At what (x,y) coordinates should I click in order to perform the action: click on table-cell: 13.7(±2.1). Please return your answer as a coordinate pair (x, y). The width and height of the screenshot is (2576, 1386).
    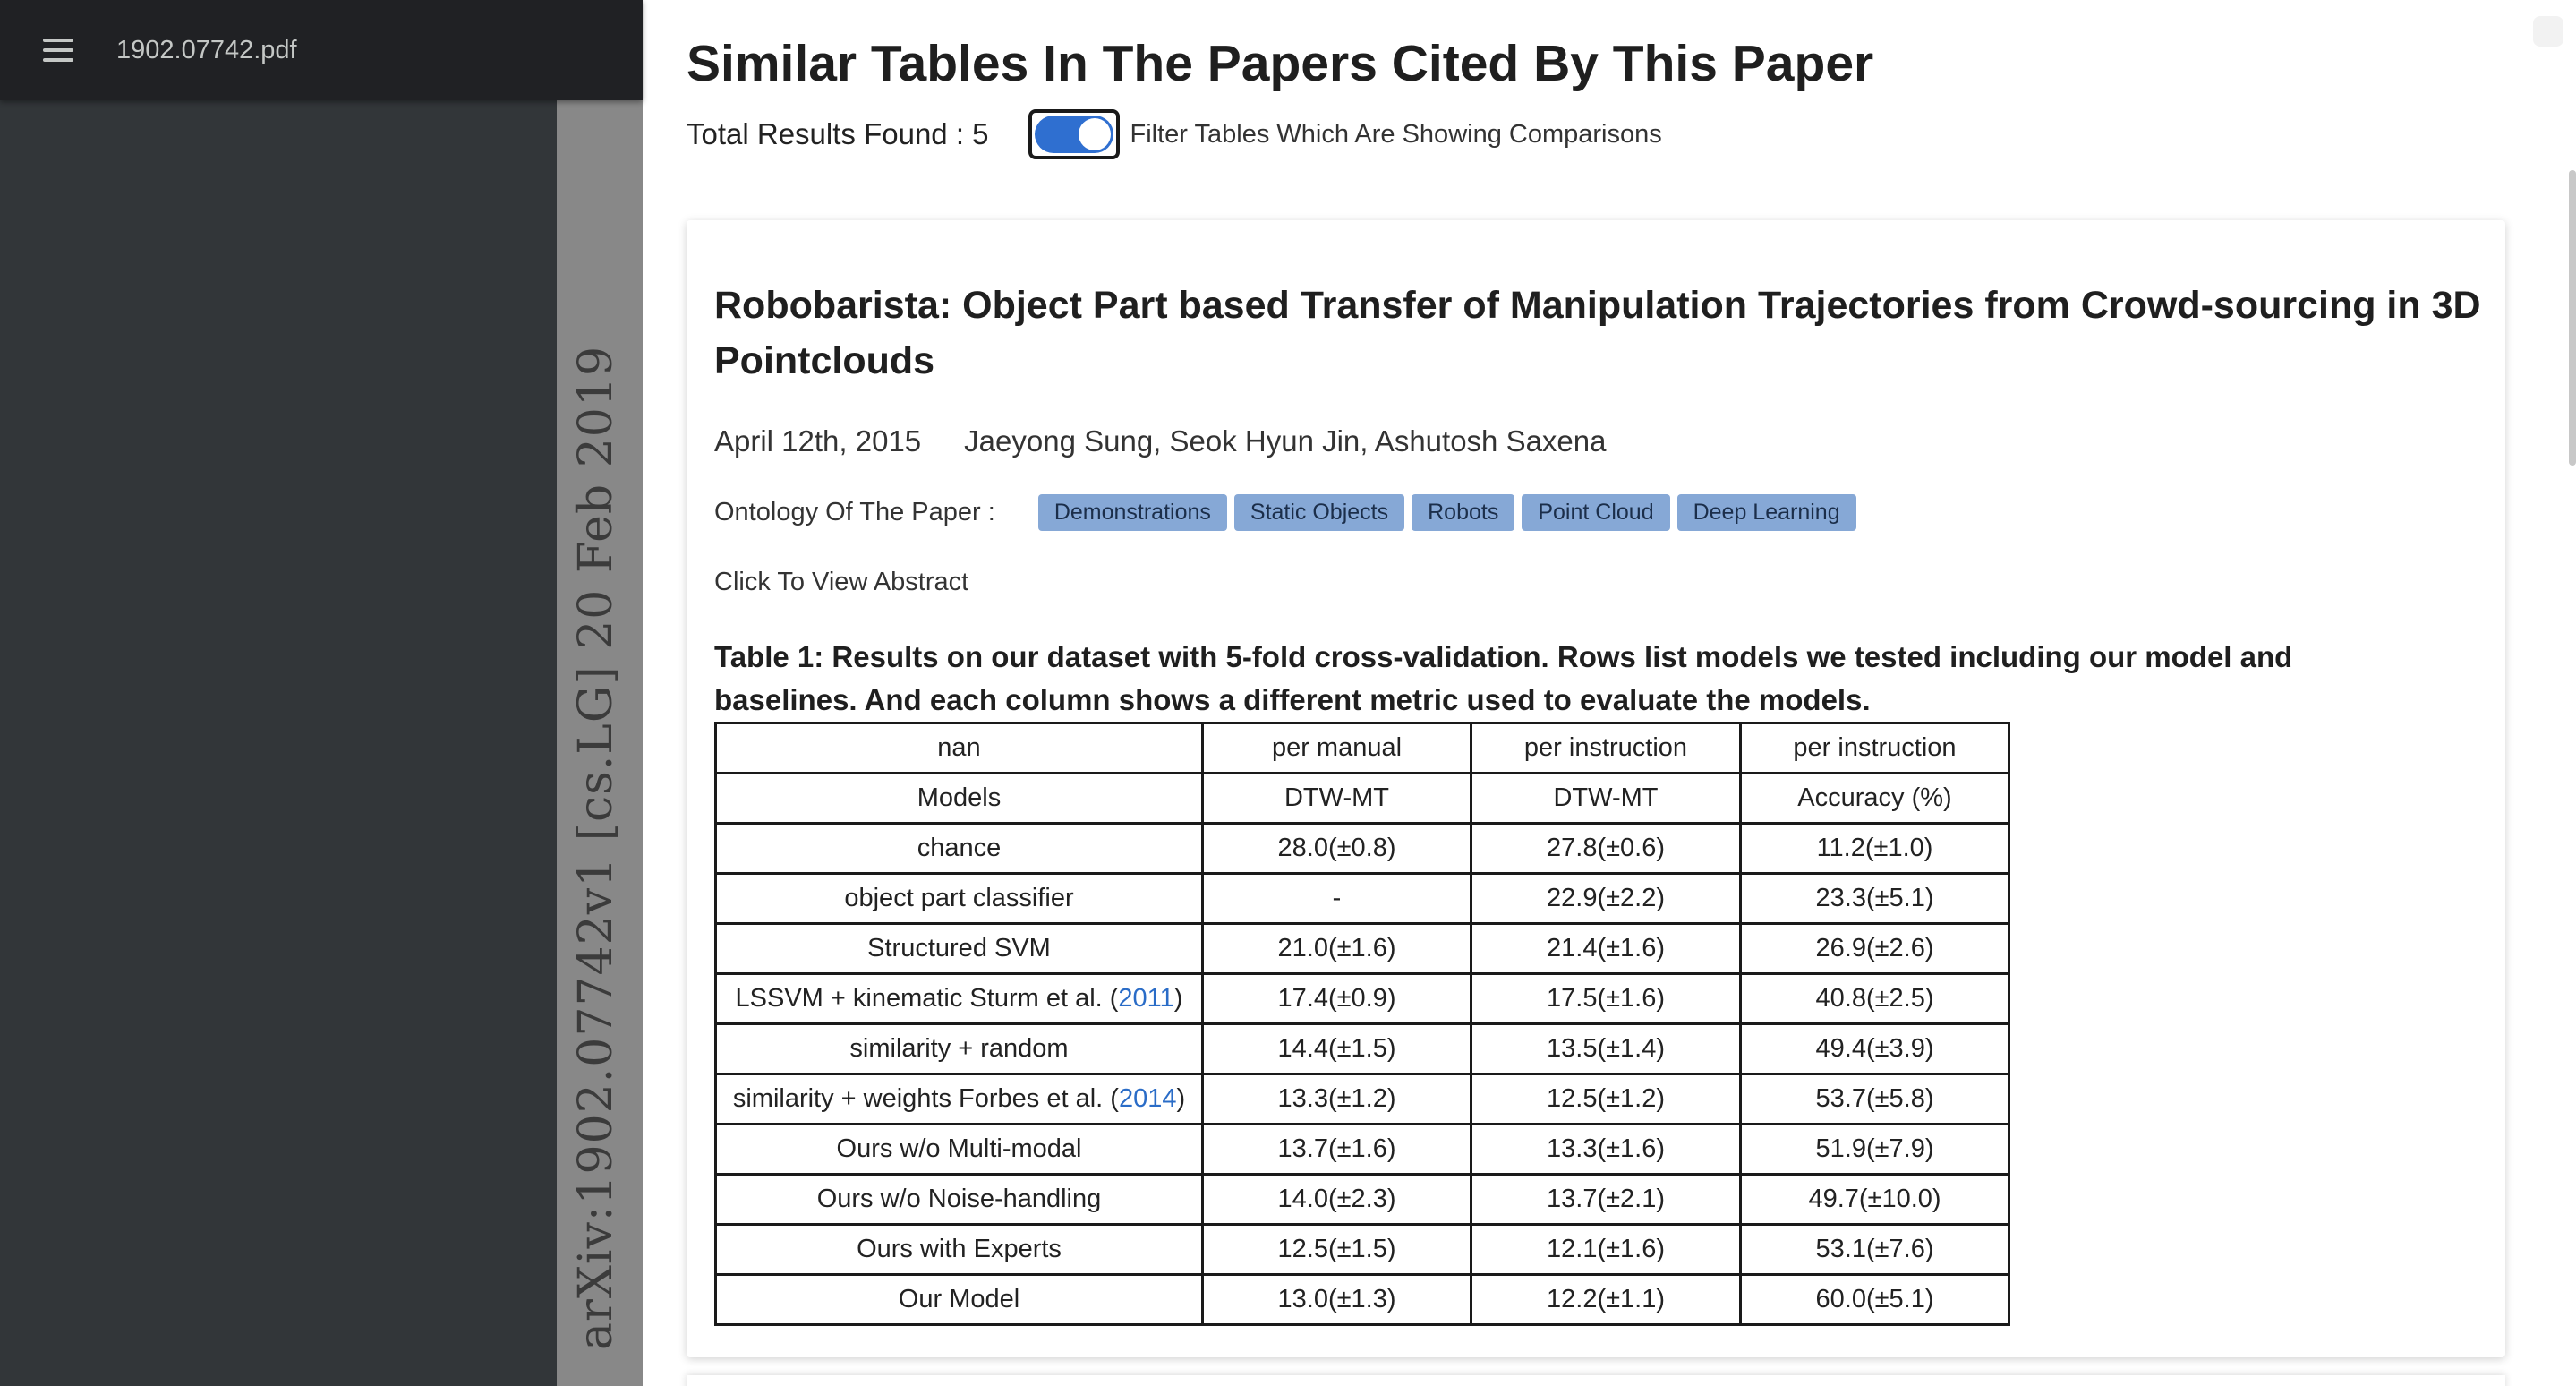
    Looking at the image, I should click on (1606, 1199).